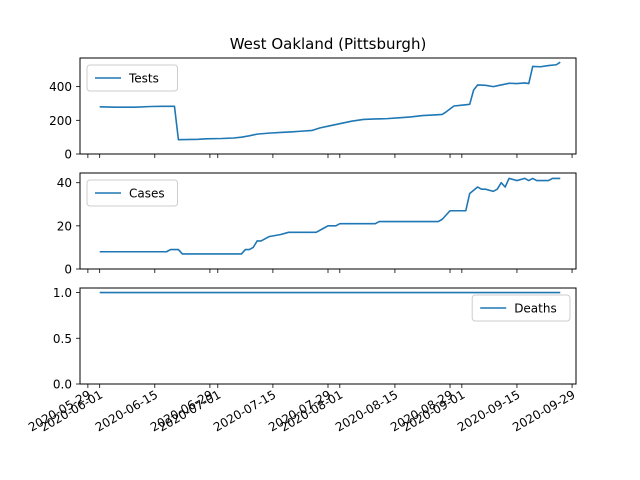 The image size is (640, 480). Describe the element at coordinates (60, 121) in the screenshot. I see `y-tick-label: 200` at that location.